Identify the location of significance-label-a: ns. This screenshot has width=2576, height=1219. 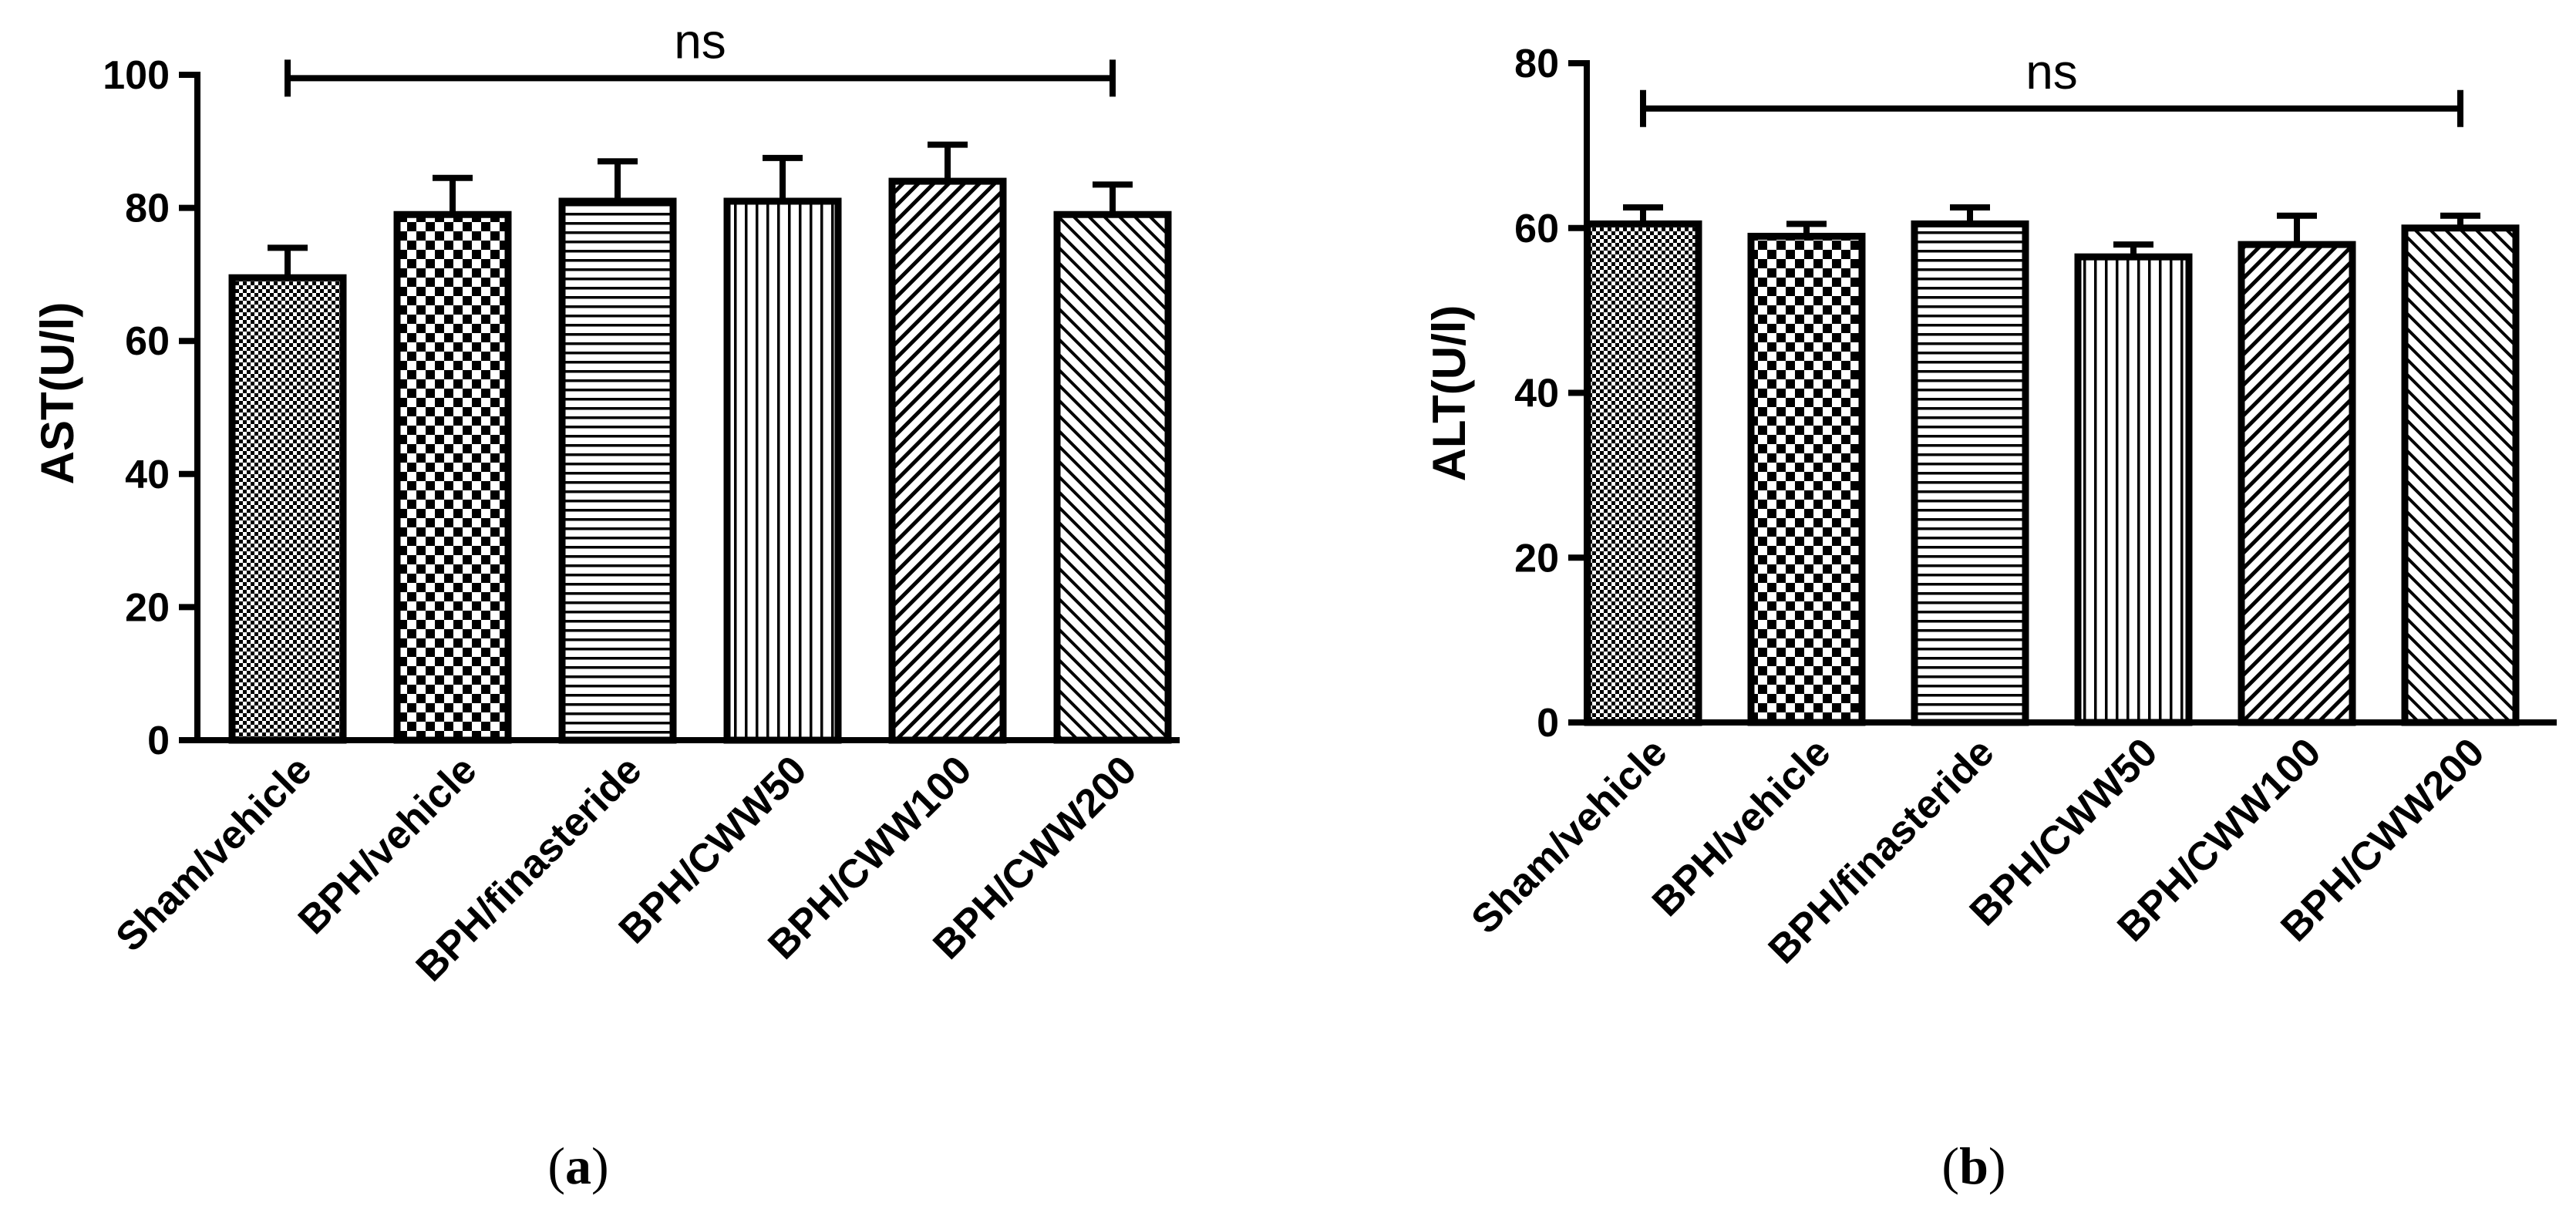
(700, 41).